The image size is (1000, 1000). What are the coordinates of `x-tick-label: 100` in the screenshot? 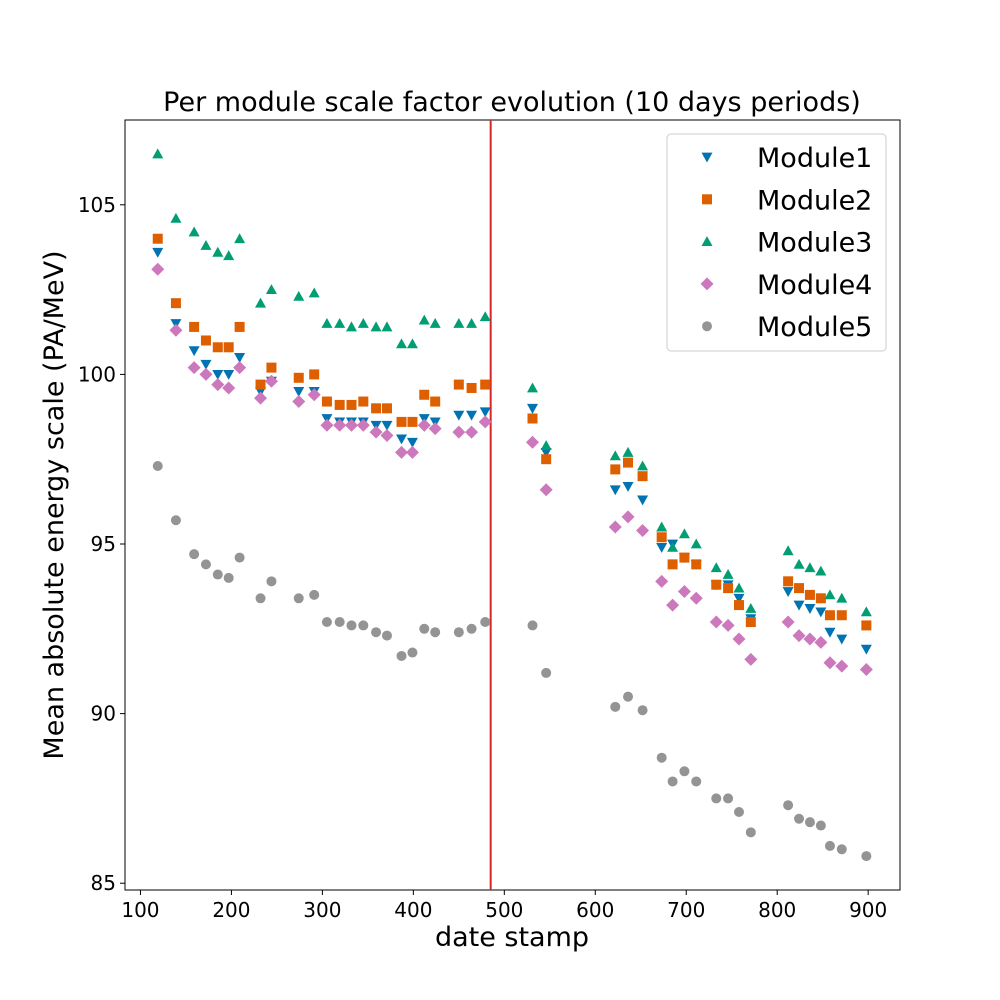 It's located at (140, 910).